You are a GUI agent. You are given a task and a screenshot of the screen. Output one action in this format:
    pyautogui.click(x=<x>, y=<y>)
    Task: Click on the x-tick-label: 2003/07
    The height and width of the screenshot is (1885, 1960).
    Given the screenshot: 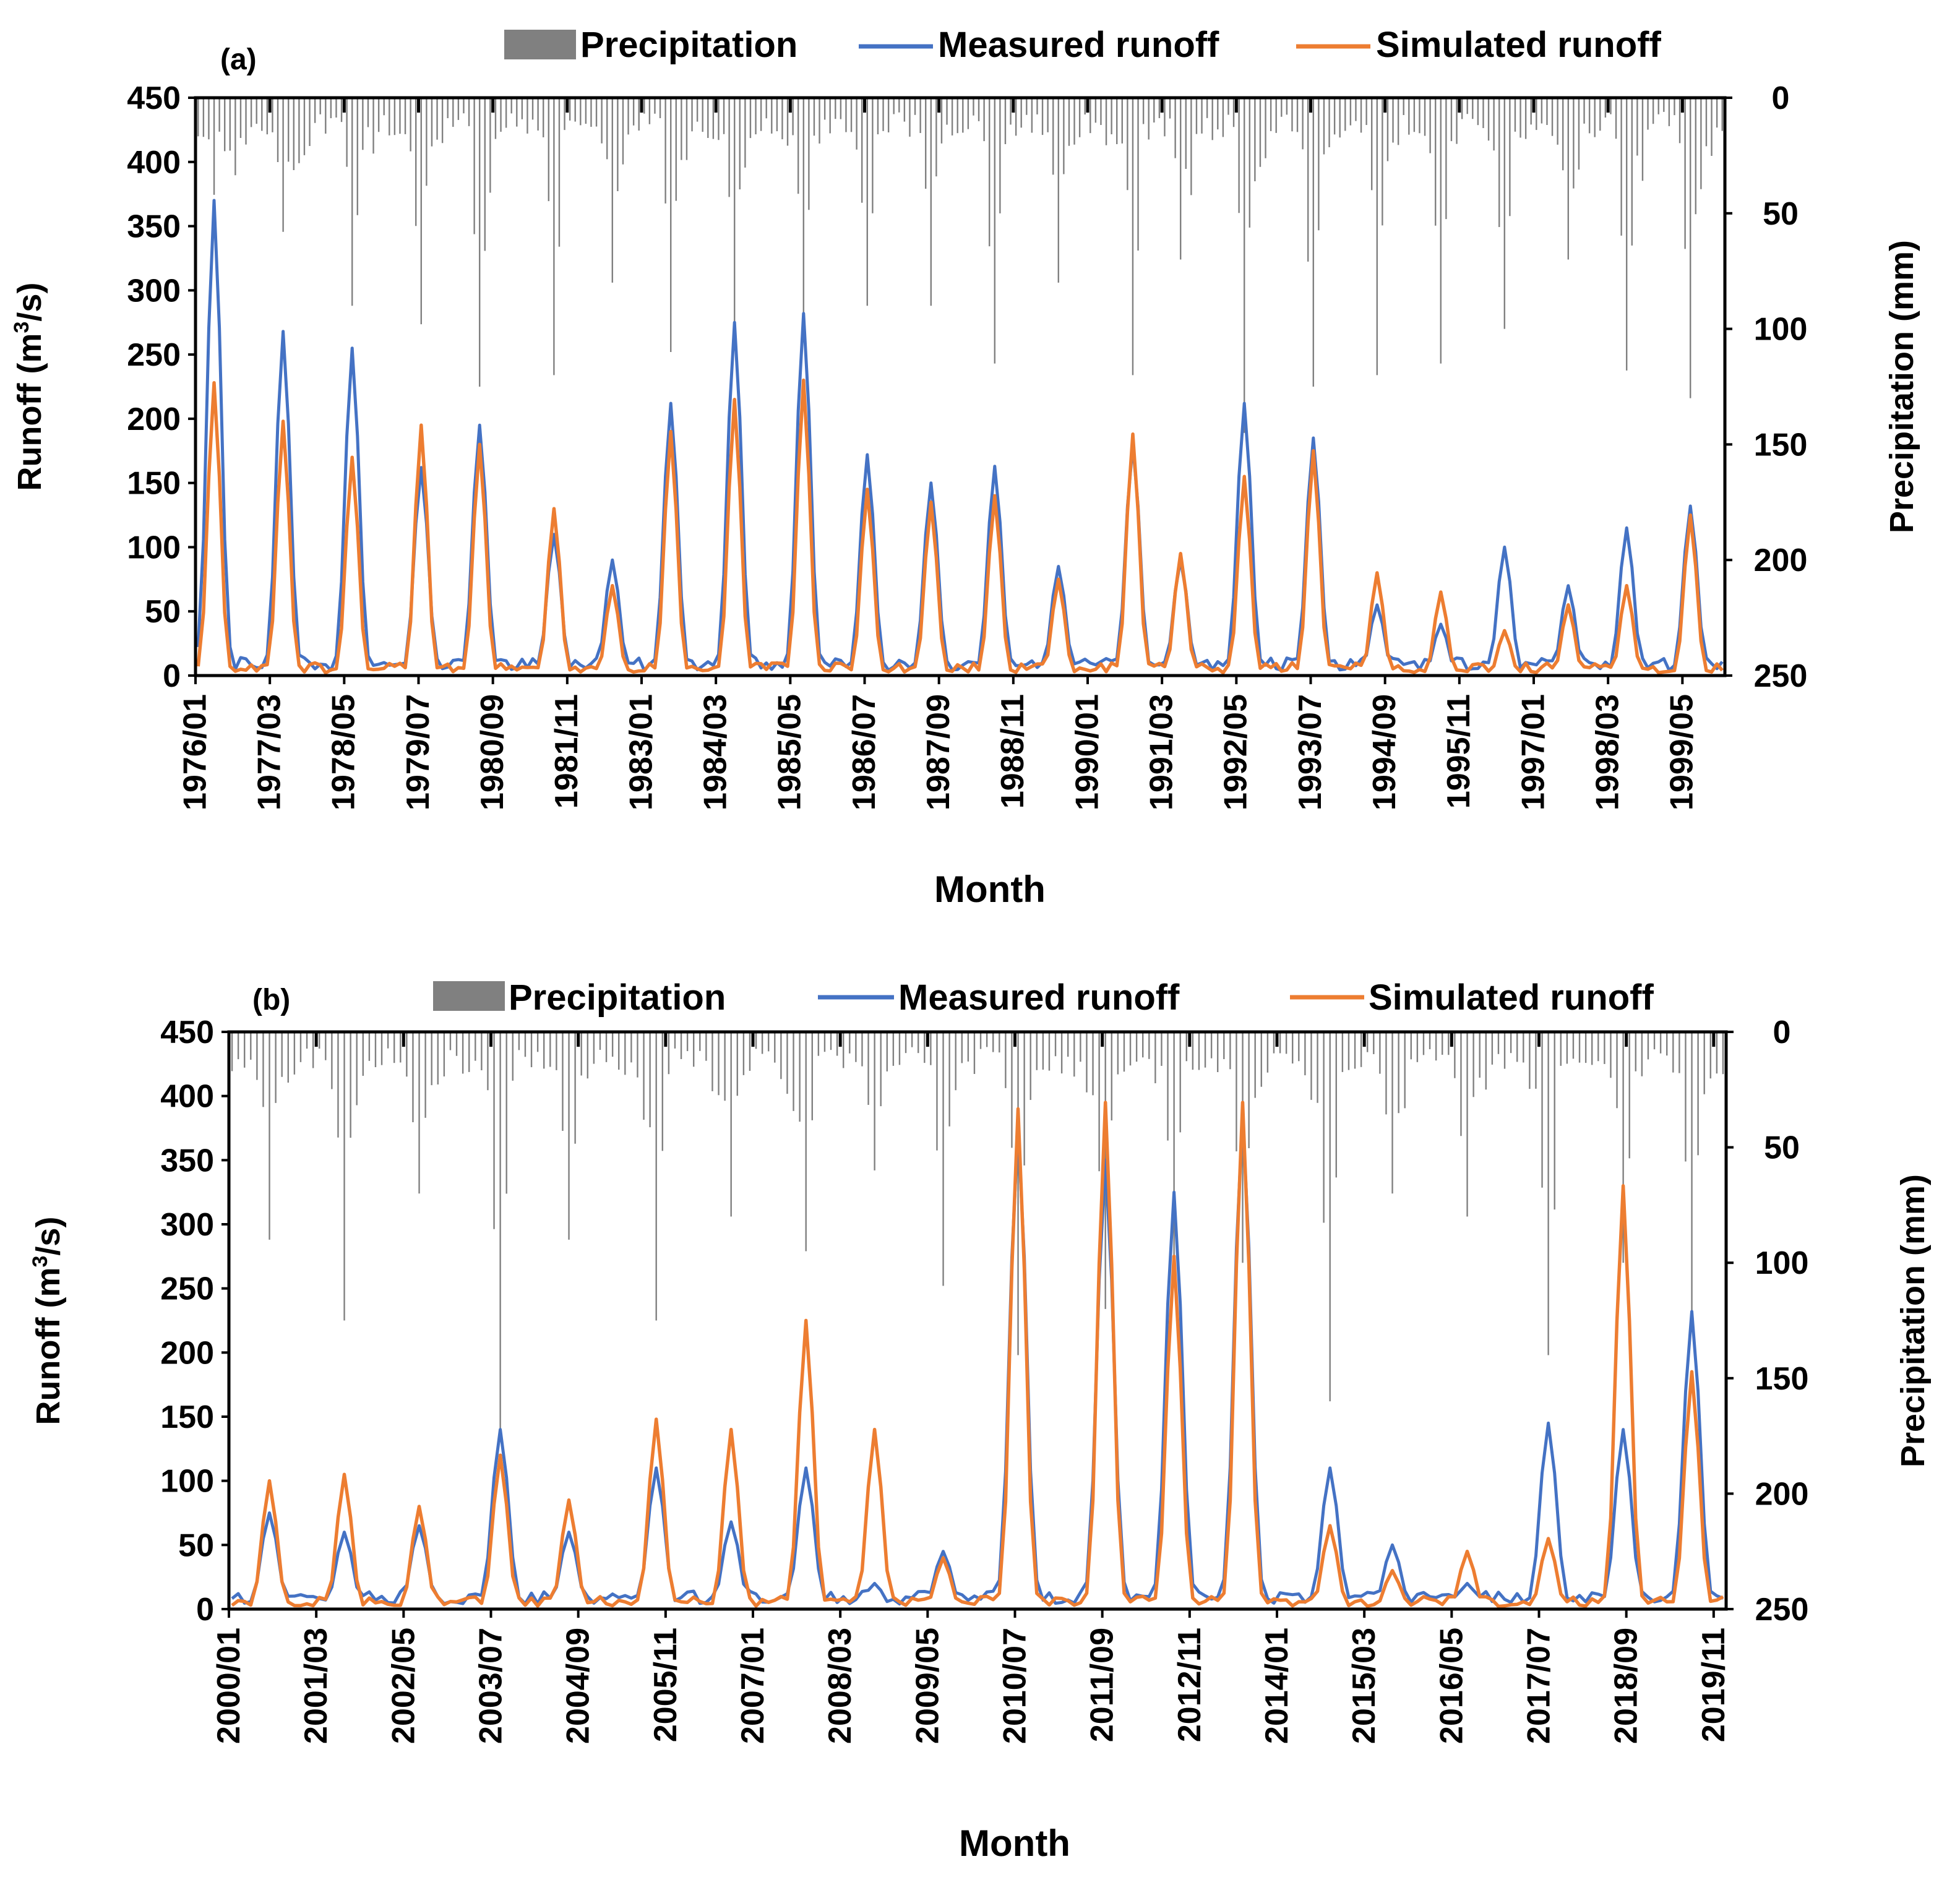 What is the action you would take?
    pyautogui.click(x=491, y=1686)
    